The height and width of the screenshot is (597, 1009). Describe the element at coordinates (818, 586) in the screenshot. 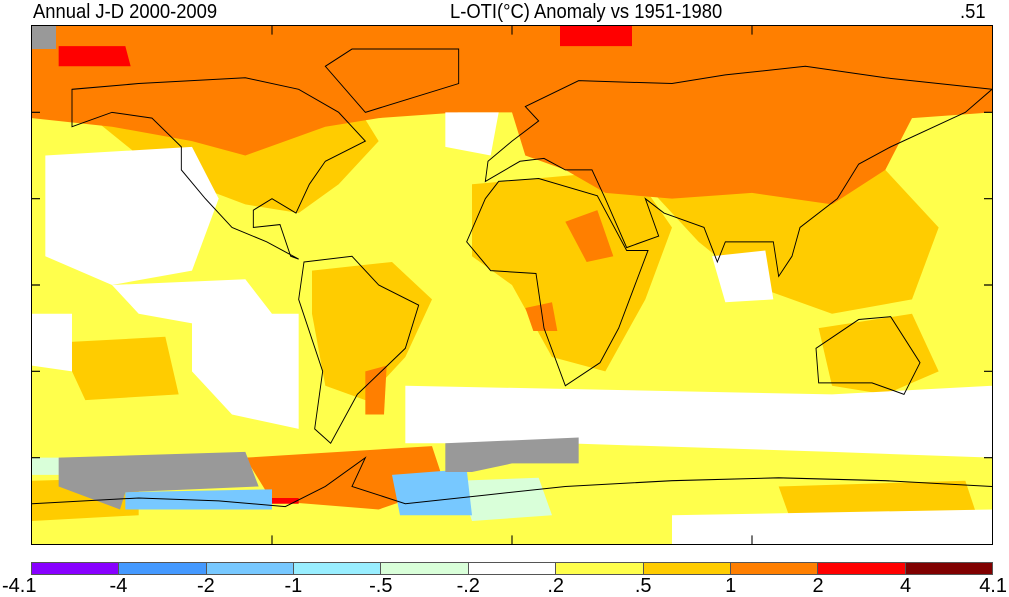

I see `legend-label: 2` at that location.